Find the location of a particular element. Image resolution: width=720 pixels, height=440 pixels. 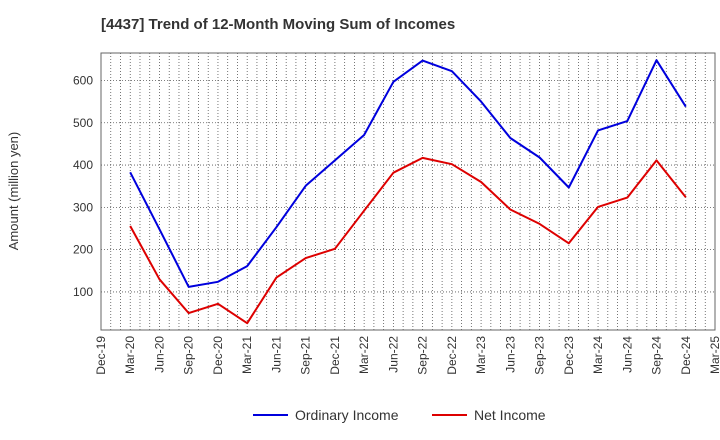

y-axis-title: Amount (million yen) is located at coordinates (13, 191).